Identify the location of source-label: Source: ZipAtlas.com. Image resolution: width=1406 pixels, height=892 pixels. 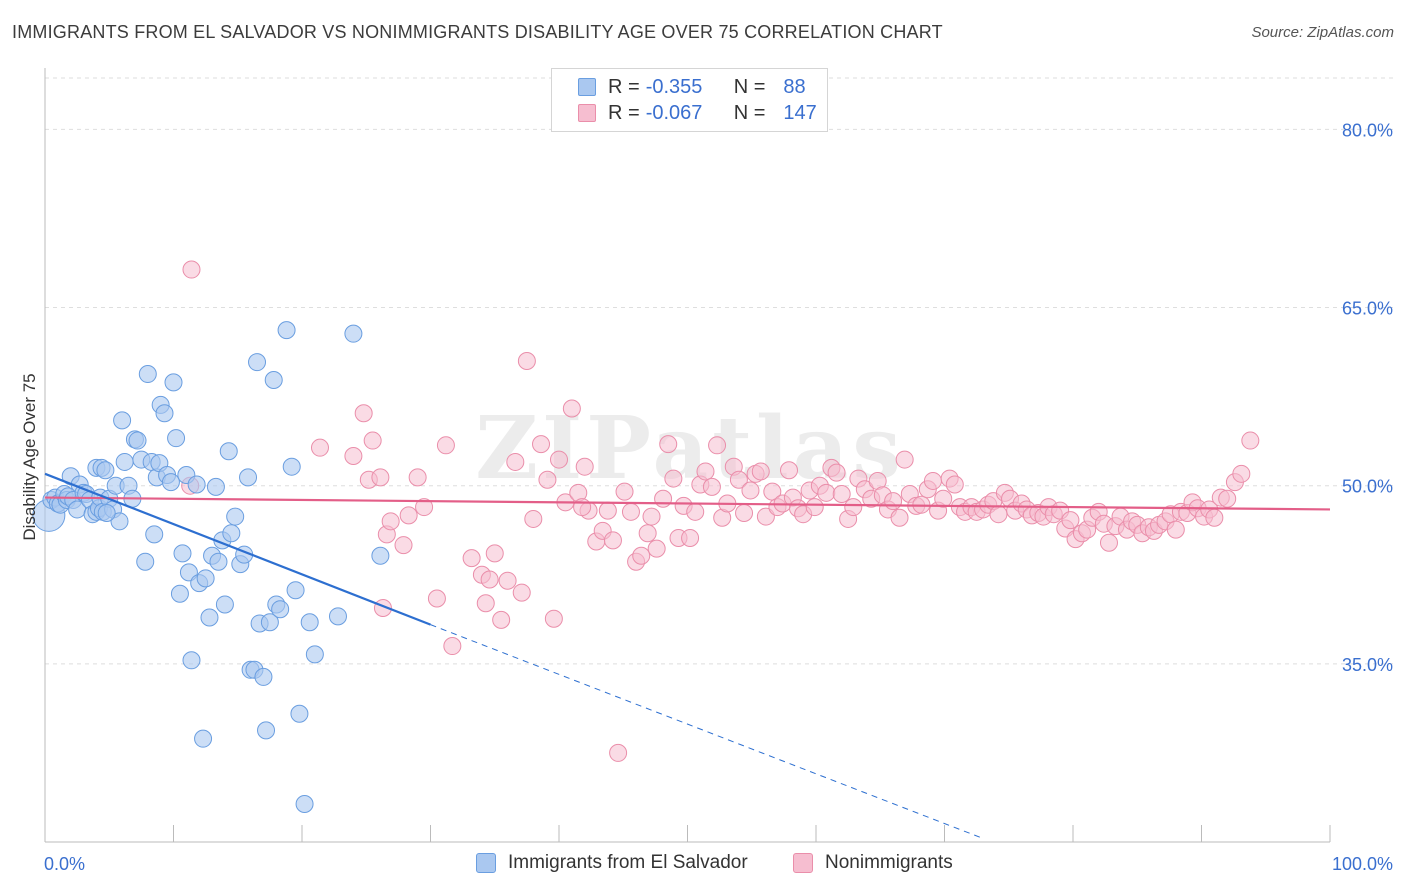
(1322, 32).